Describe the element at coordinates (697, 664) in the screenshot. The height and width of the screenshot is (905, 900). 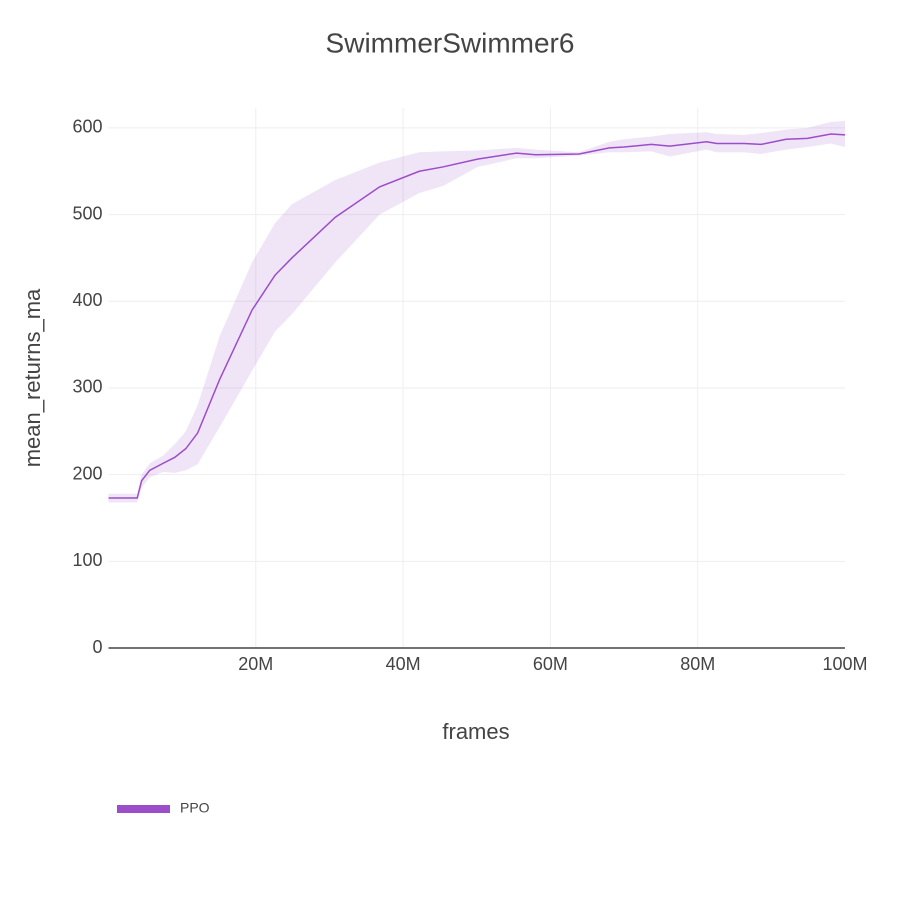
I see `x-tick-label: 80M` at that location.